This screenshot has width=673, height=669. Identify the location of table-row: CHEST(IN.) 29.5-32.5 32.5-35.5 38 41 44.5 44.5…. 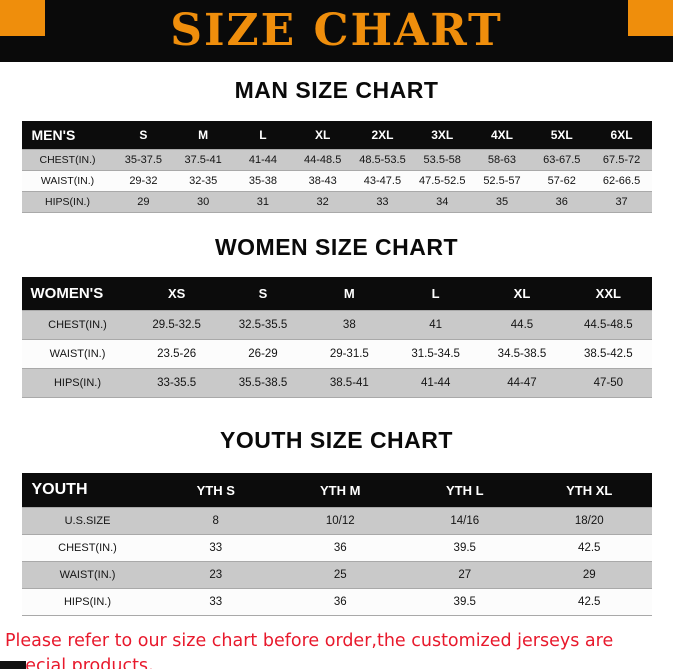
(336, 325).